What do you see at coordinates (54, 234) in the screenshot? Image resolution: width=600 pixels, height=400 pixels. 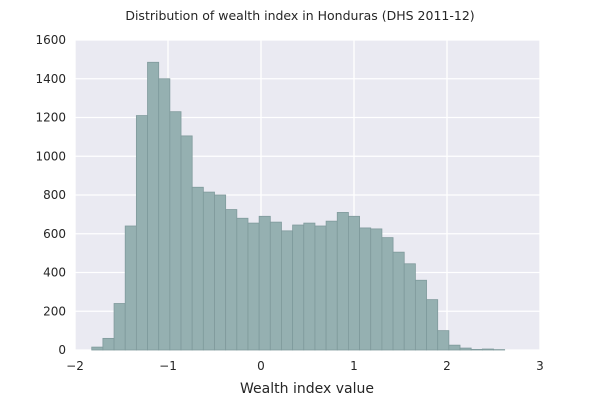 I see `y-tick-label: 600` at bounding box center [54, 234].